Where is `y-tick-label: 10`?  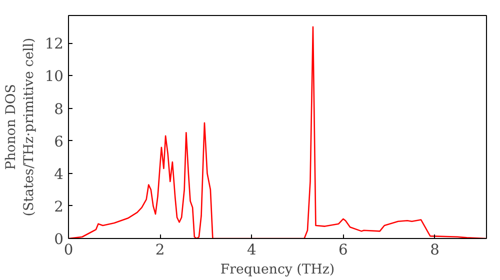
y-tick-label: 10 is located at coordinates (54, 77).